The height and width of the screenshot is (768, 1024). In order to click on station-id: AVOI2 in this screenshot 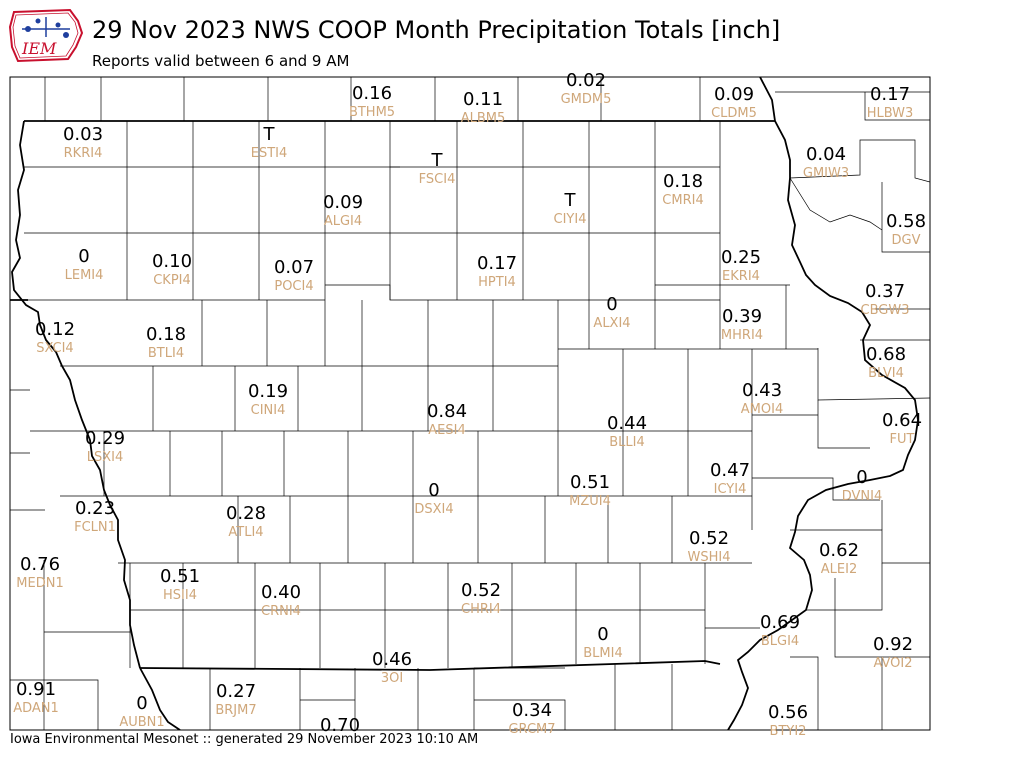, I will do `click(892, 663)`.